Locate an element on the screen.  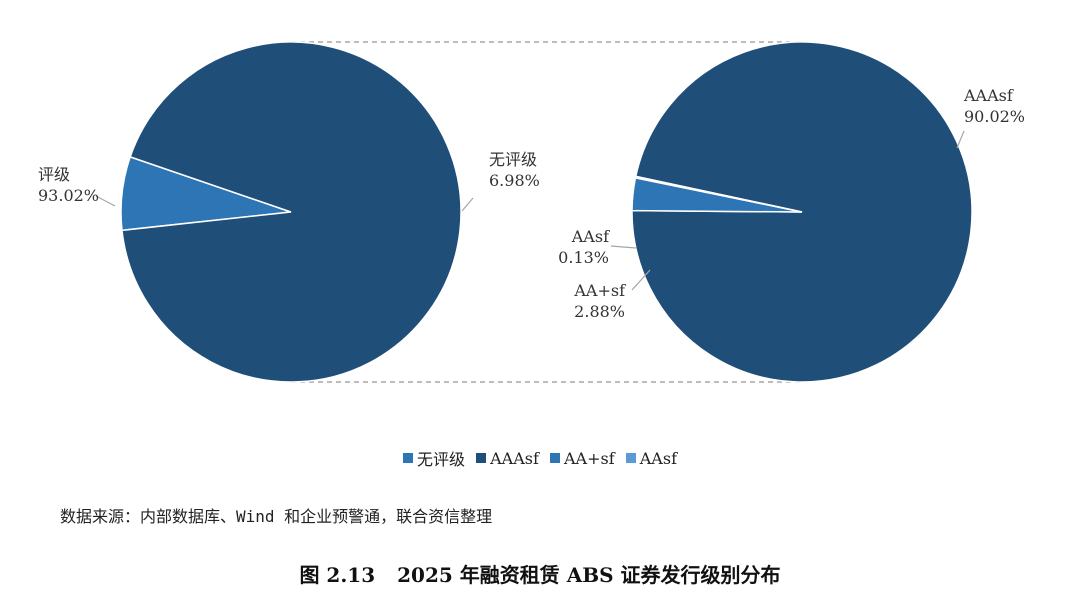
legend-item: AAAsf is located at coordinates (507, 458).